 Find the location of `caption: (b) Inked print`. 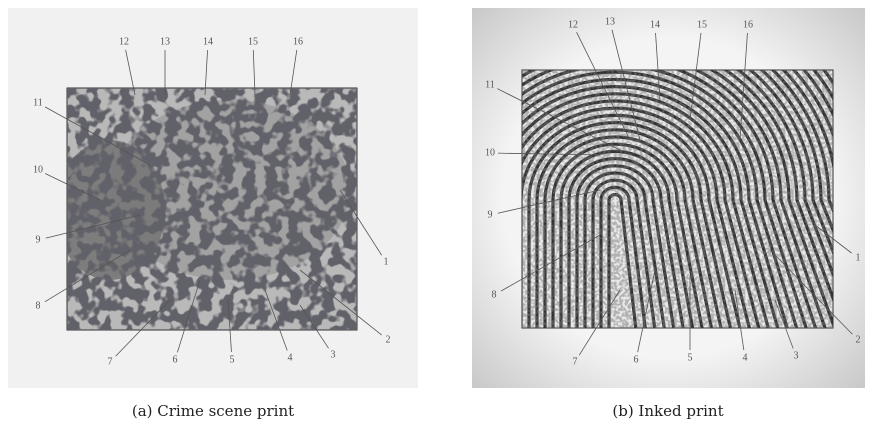

caption: (b) Inked print is located at coordinates (667, 411).